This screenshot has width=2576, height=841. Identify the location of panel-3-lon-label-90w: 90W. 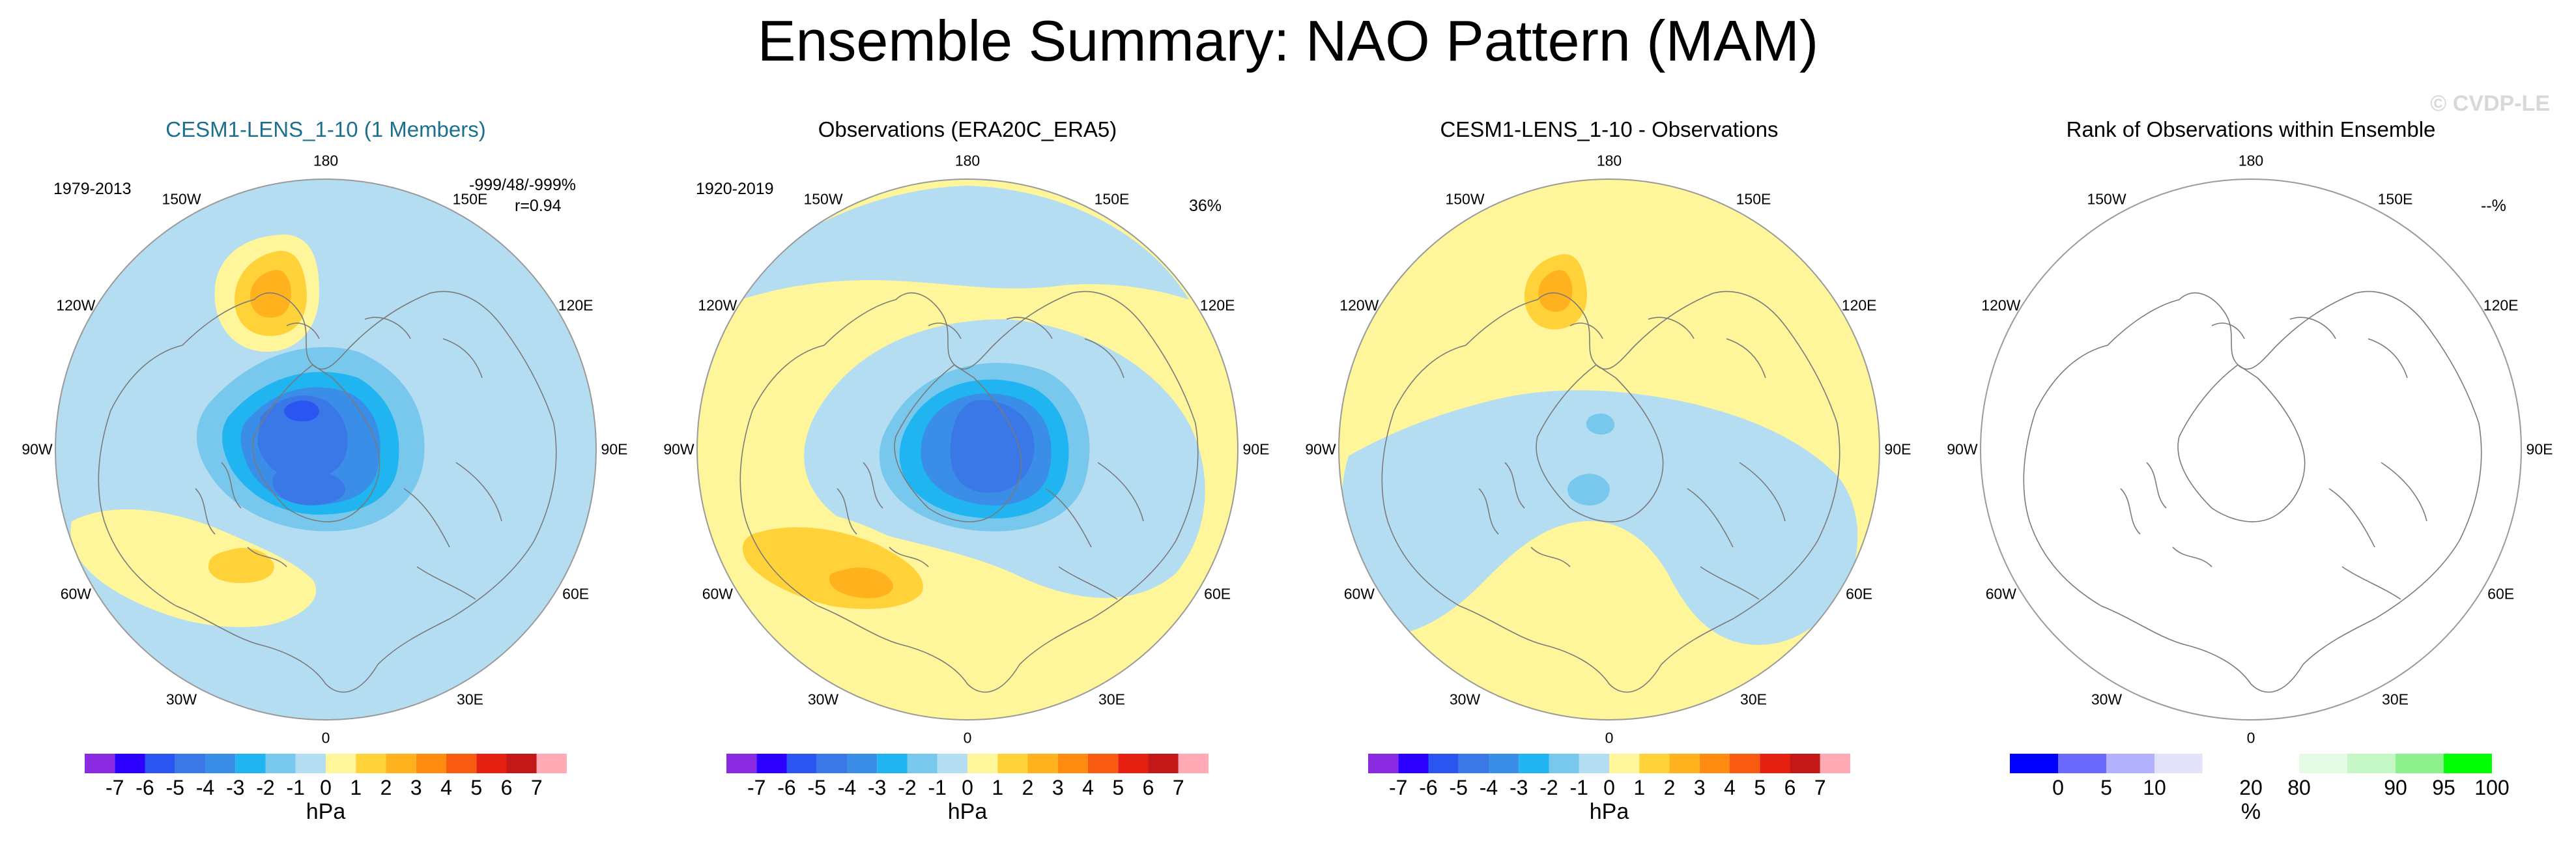
(1320, 449).